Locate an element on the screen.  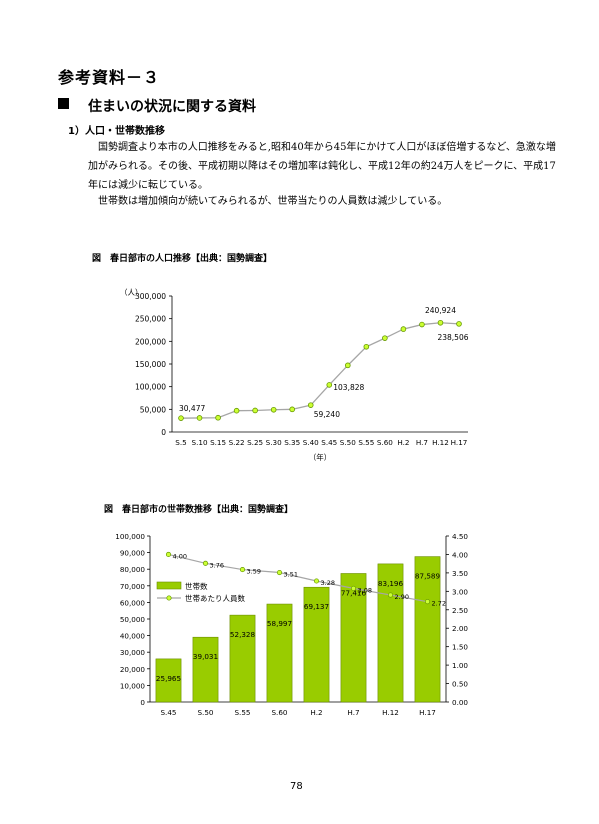
section-title: 住まいの状況に関する資料 is located at coordinates (172, 107).